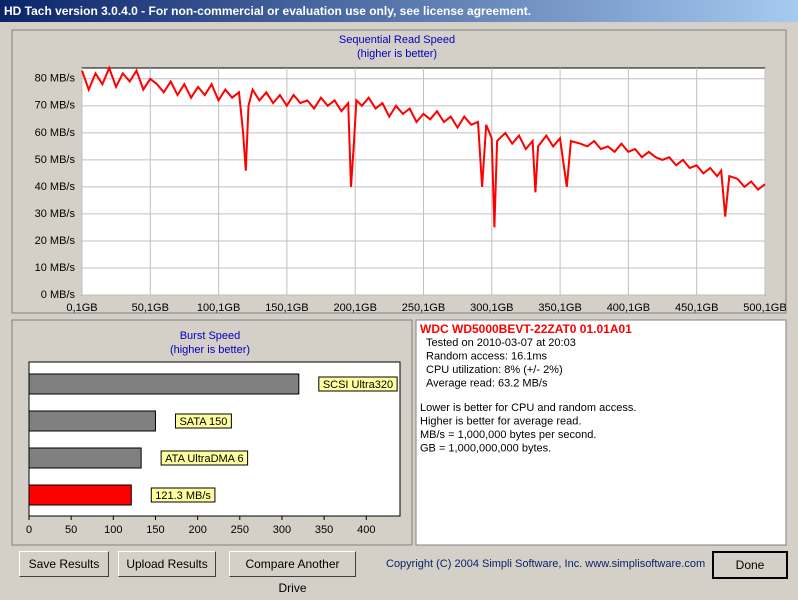 The height and width of the screenshot is (600, 798). I want to click on x-tick-label: 100,1GB, so click(218, 308).